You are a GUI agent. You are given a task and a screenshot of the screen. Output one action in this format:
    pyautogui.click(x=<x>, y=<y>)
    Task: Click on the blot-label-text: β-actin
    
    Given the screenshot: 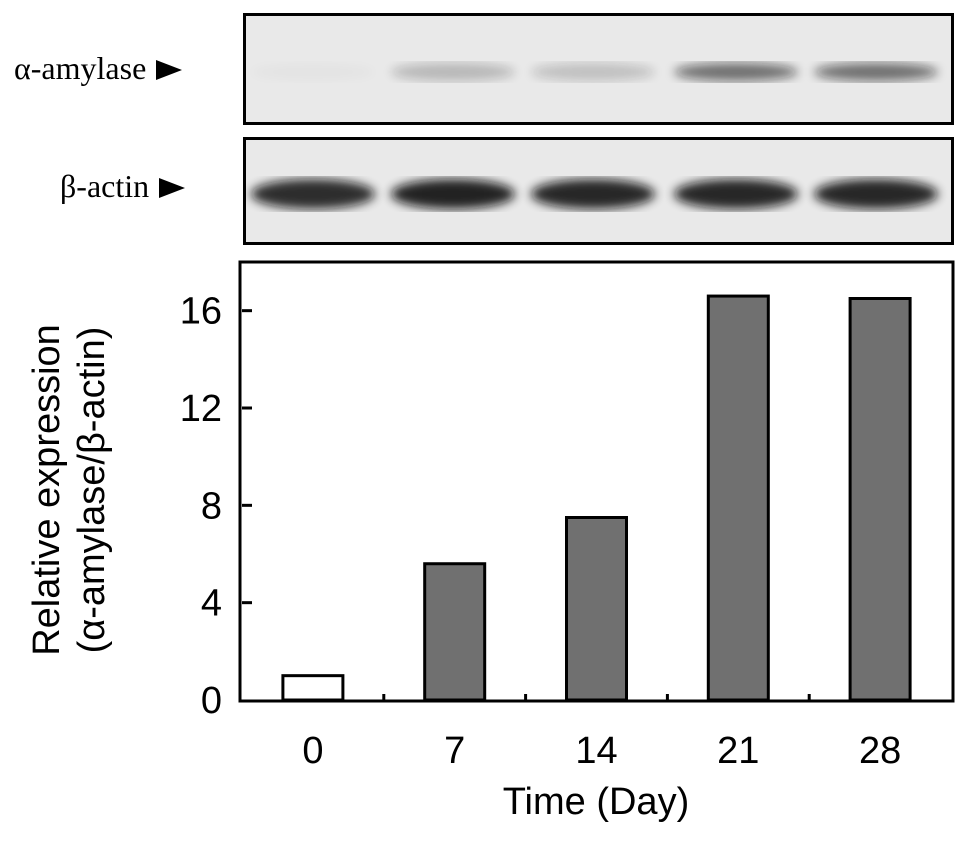 What is the action you would take?
    pyautogui.click(x=105, y=186)
    